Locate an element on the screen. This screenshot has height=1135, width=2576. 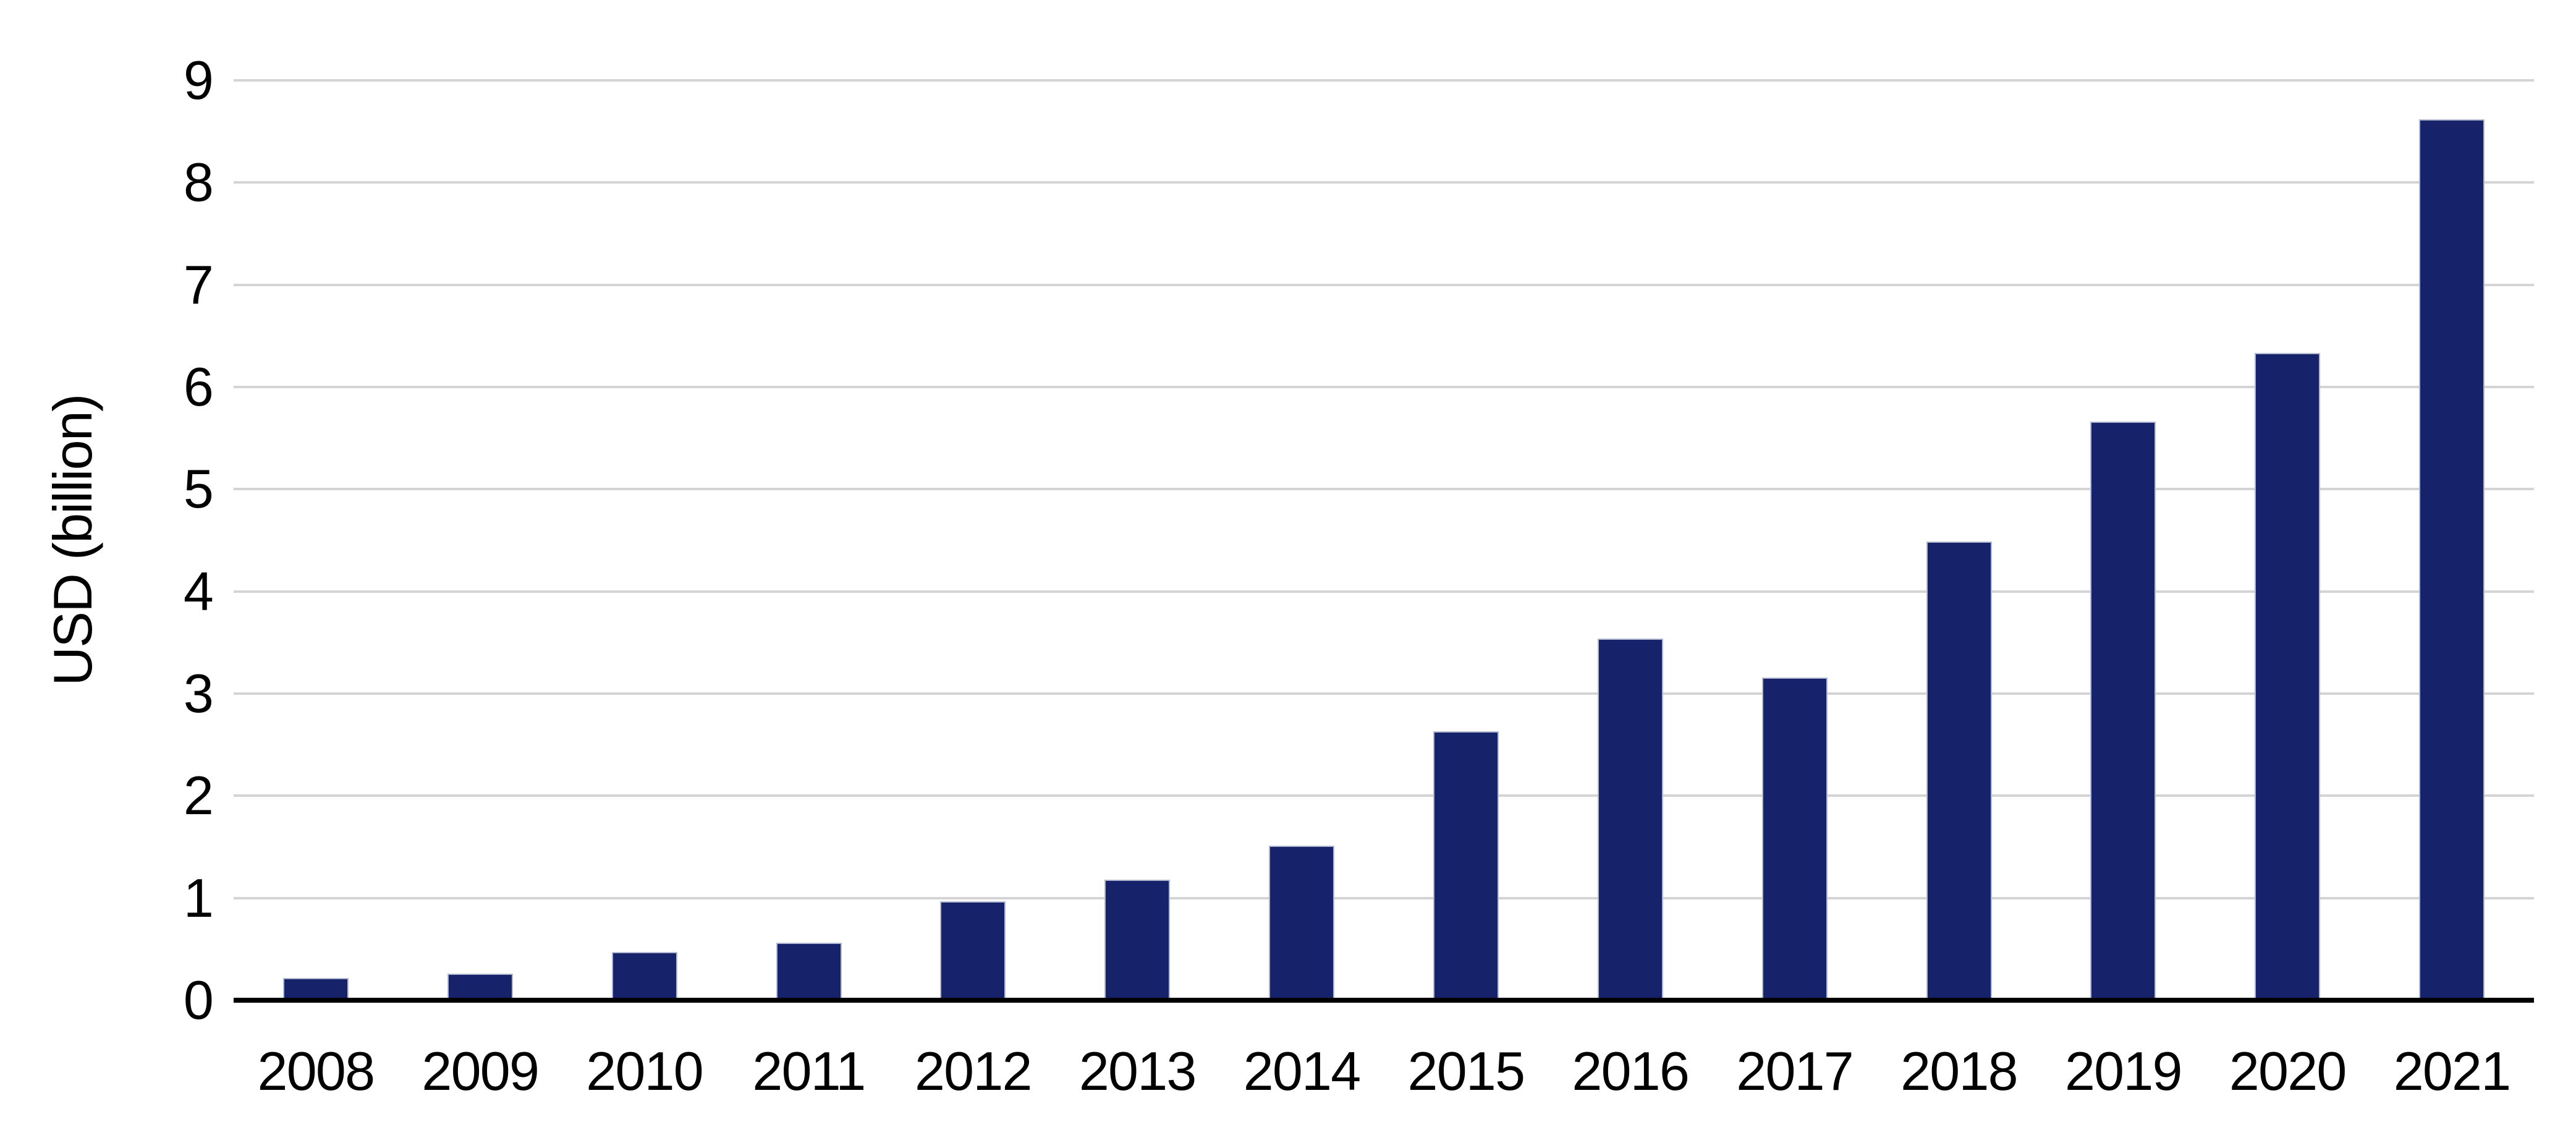
bar-2012 is located at coordinates (973, 950).